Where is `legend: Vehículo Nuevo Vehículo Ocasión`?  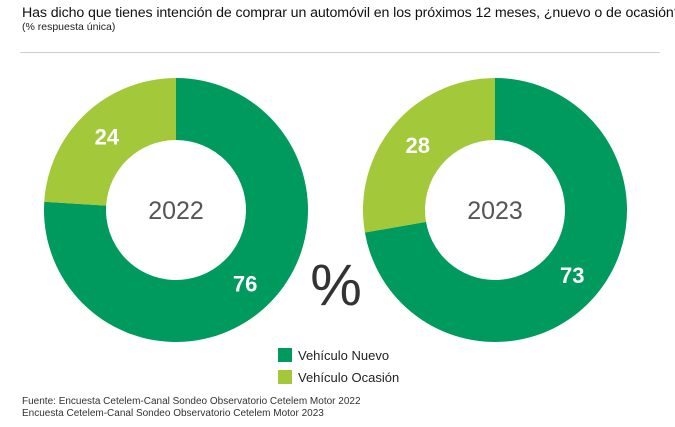
legend: Vehículo Nuevo Vehículo Ocasión is located at coordinates (338, 367).